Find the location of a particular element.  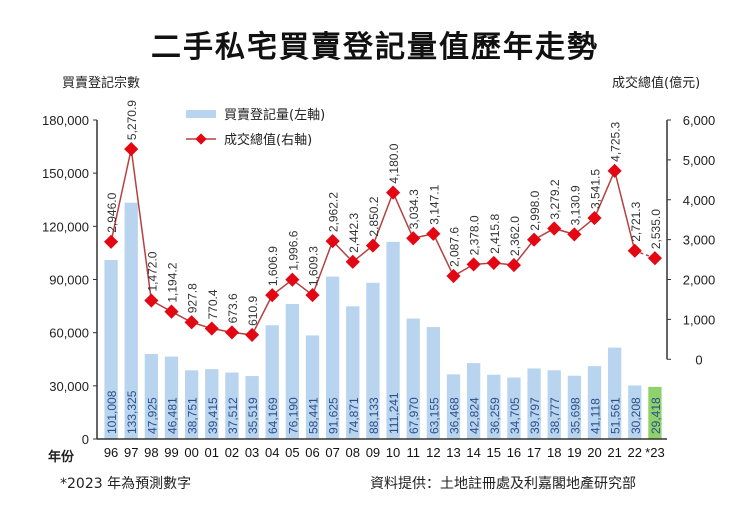

bar-label: 35,519 is located at coordinates (253, 415).